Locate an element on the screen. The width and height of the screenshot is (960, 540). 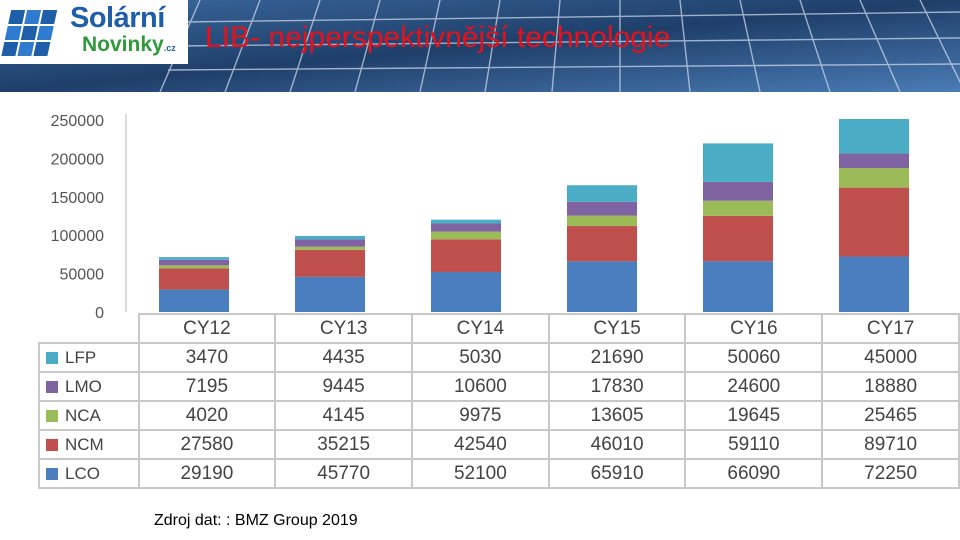
solar-panel-logo-icon is located at coordinates (29, 33).